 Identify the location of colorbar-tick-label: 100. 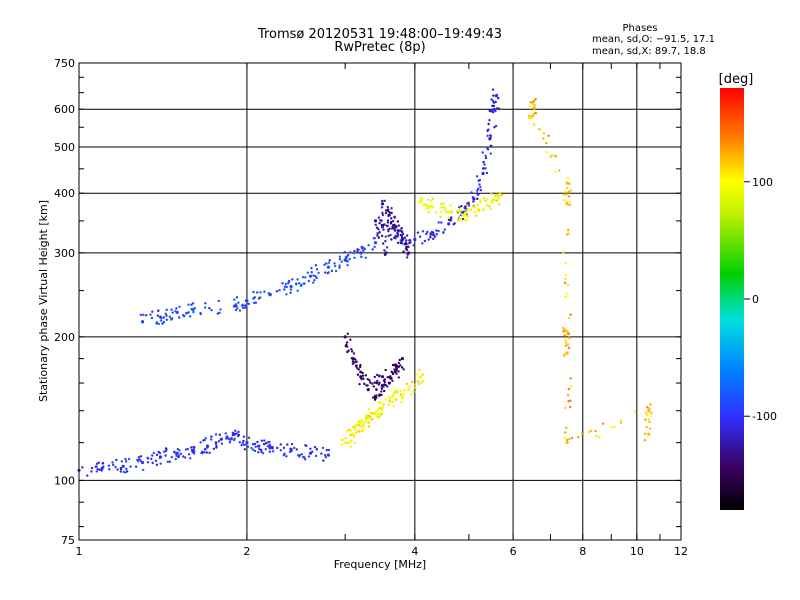
(762, 182).